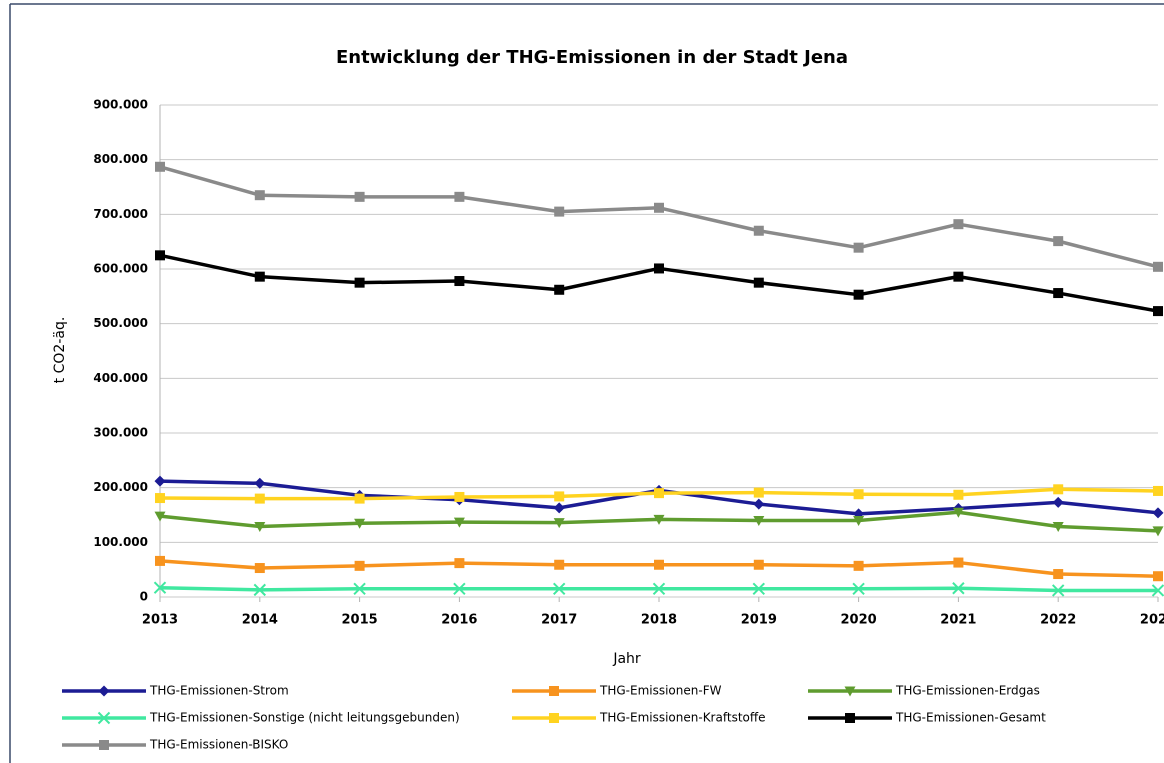 Image resolution: width=1164 pixels, height=763 pixels. What do you see at coordinates (859, 620) in the screenshot?
I see `x-tick-label: 2020` at bounding box center [859, 620].